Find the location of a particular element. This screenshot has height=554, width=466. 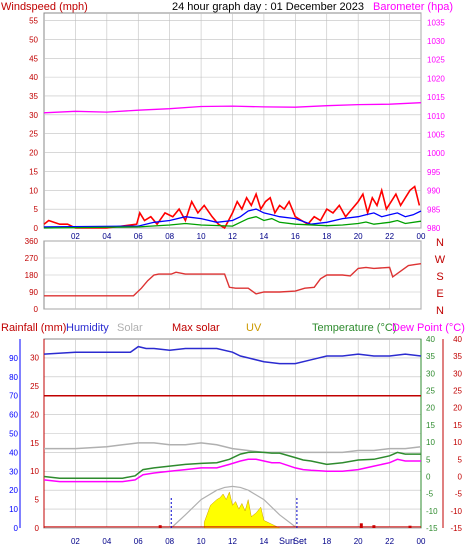

humidity-tick: 5 is located at coordinates (37, 500).